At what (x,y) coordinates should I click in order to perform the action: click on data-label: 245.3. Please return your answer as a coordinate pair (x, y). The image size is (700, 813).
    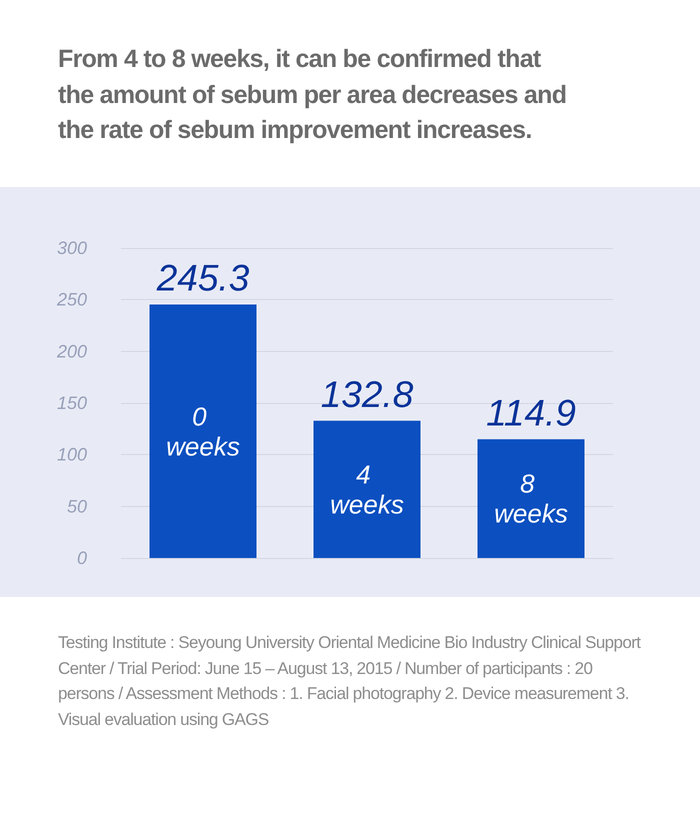
    Looking at the image, I should click on (203, 278).